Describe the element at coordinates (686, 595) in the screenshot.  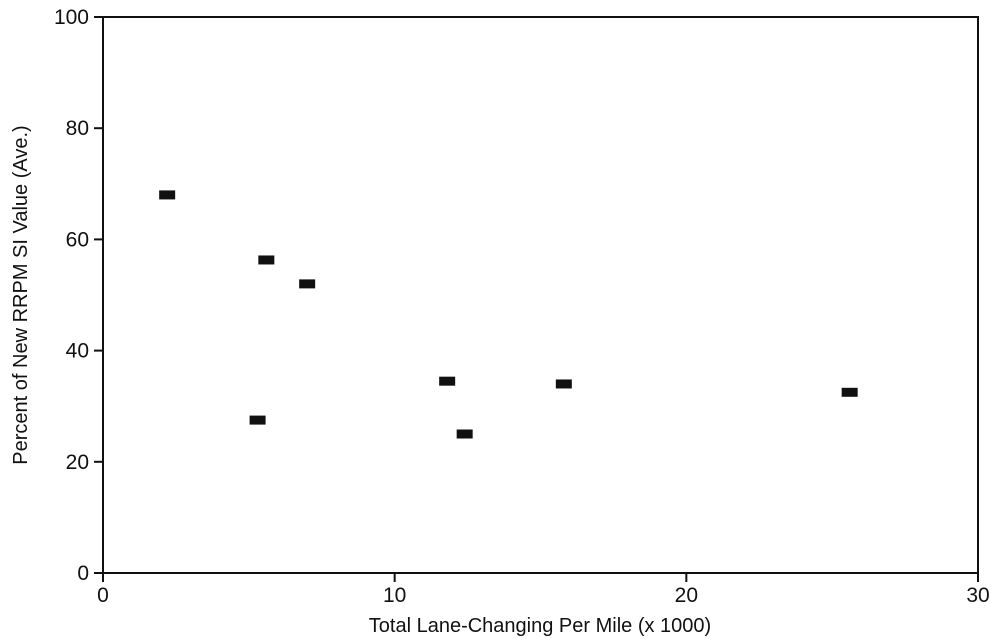
I see `x-tick-label: 20` at that location.